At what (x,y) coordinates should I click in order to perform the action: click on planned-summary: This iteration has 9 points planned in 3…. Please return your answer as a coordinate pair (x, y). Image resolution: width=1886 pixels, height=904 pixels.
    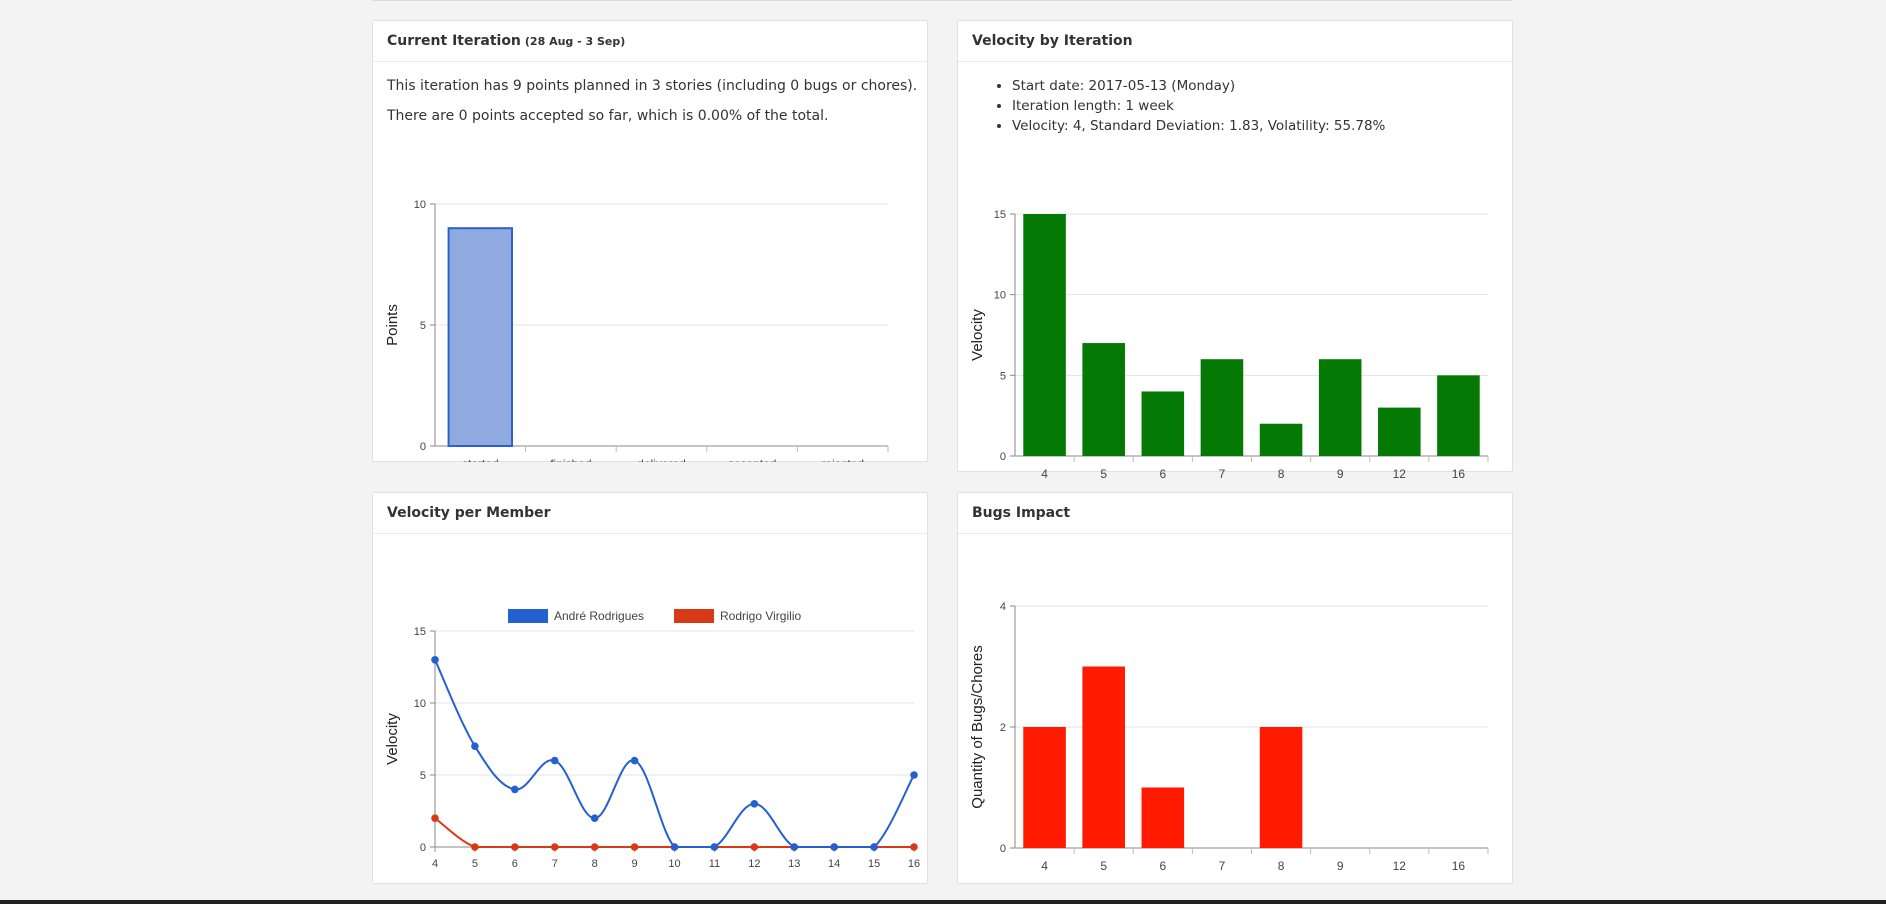
    Looking at the image, I should click on (652, 86).